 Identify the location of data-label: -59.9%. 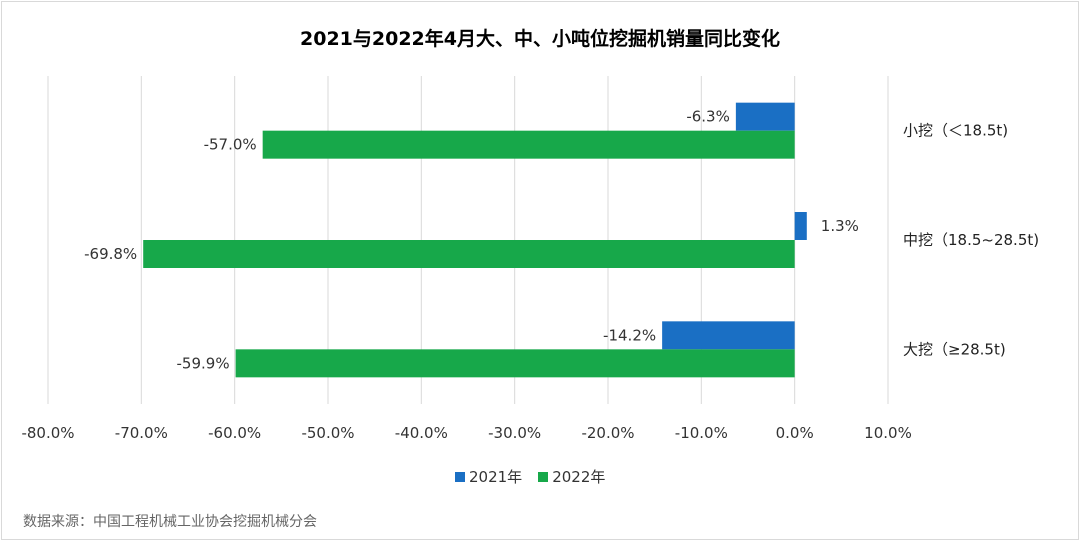
(203, 363).